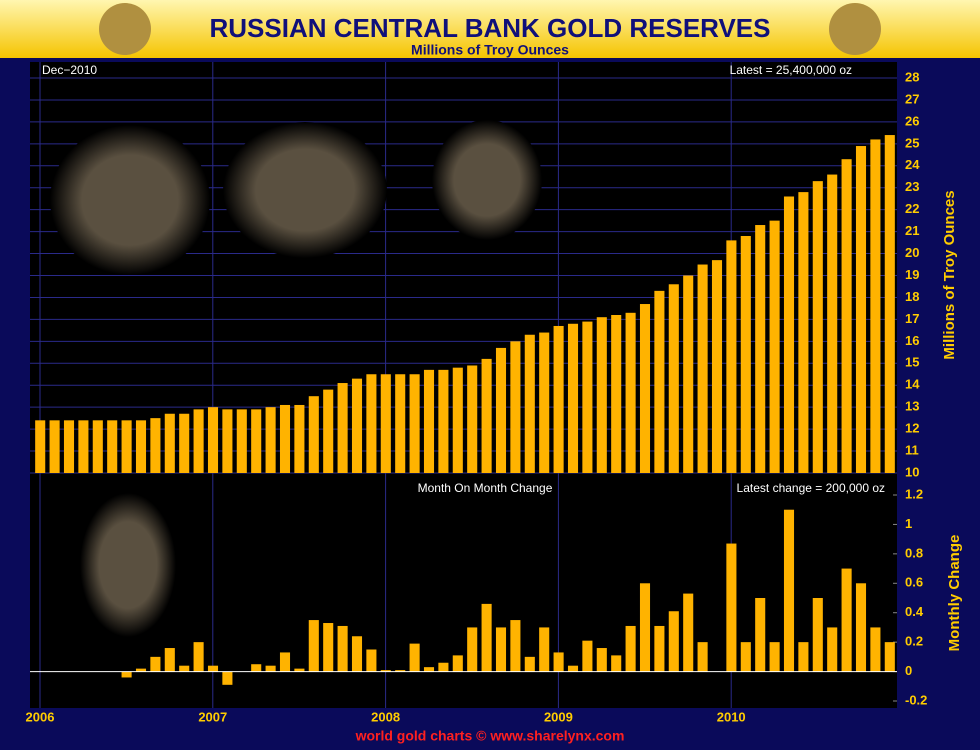  I want to click on y-tick-label: 15, so click(912, 362).